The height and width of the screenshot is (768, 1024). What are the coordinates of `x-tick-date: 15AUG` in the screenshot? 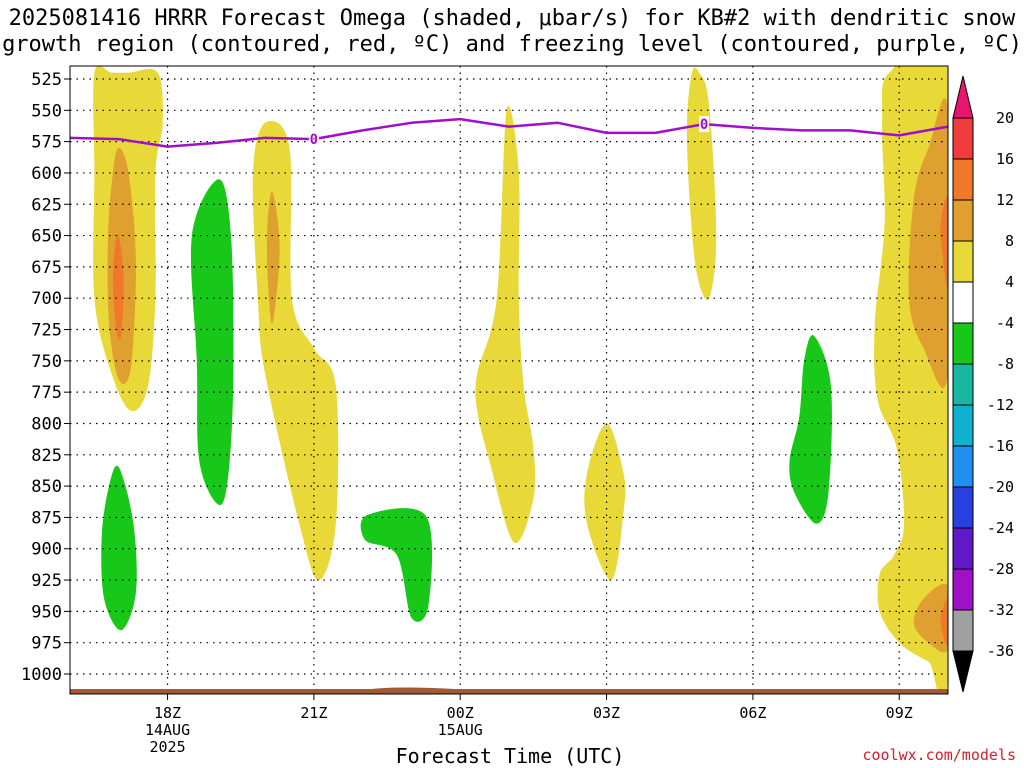 It's located at (460, 730).